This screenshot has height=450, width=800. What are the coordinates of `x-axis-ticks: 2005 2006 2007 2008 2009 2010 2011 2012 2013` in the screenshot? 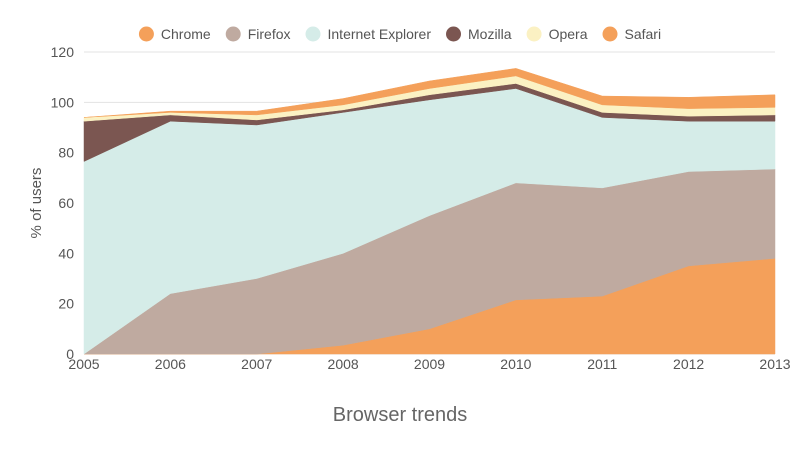 It's located at (429, 364).